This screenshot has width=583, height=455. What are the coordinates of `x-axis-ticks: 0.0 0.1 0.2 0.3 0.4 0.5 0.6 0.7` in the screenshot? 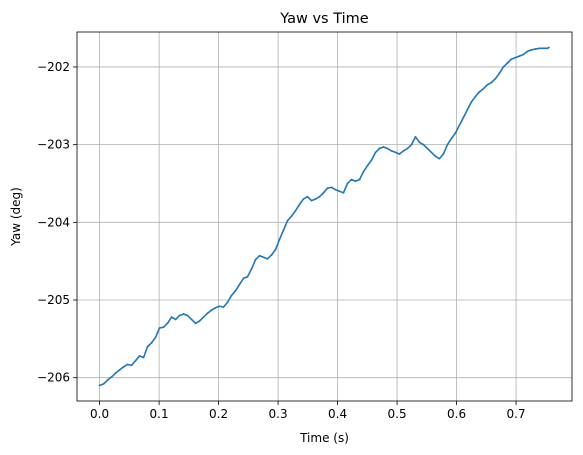 It's located at (308, 411).